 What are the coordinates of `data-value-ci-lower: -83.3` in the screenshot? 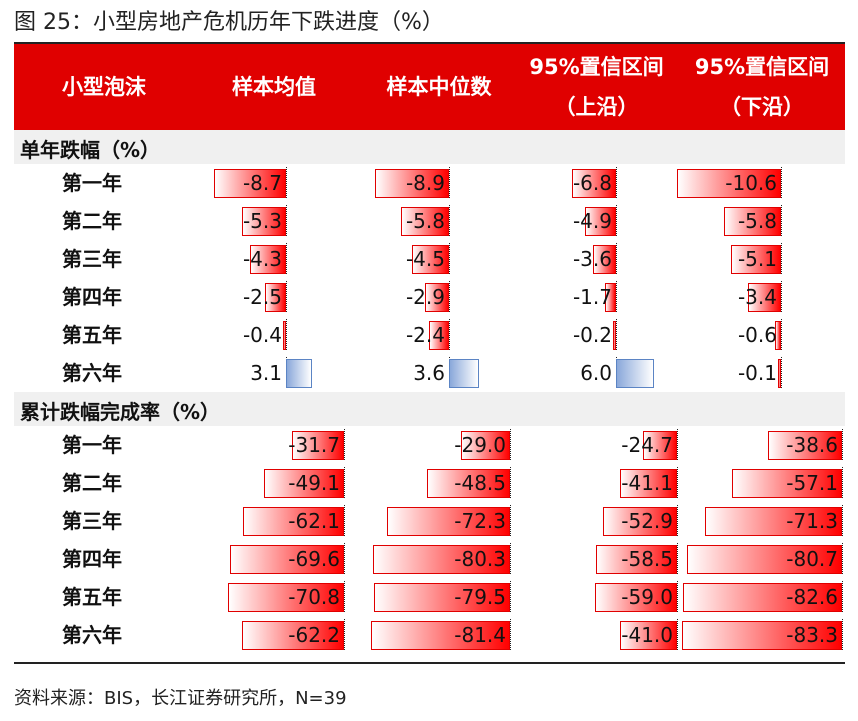 It's located at (812, 635).